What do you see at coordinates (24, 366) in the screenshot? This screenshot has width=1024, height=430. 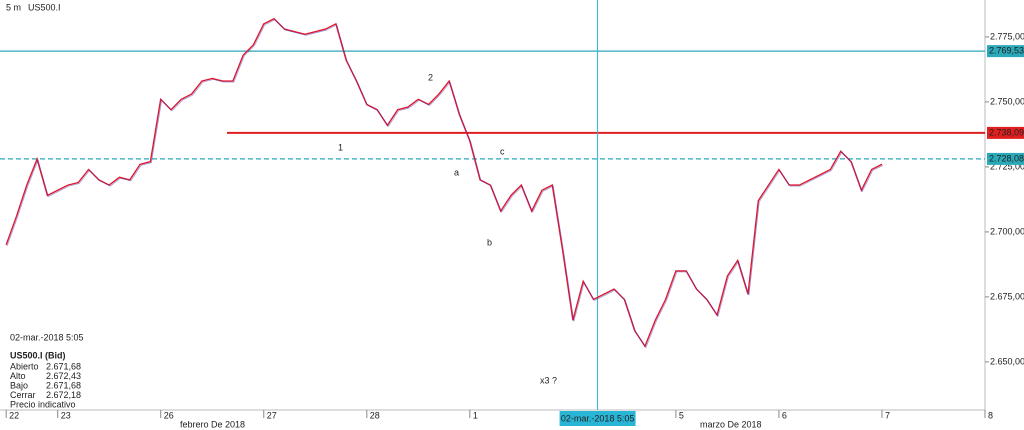 I see `info-label: Abierto` at bounding box center [24, 366].